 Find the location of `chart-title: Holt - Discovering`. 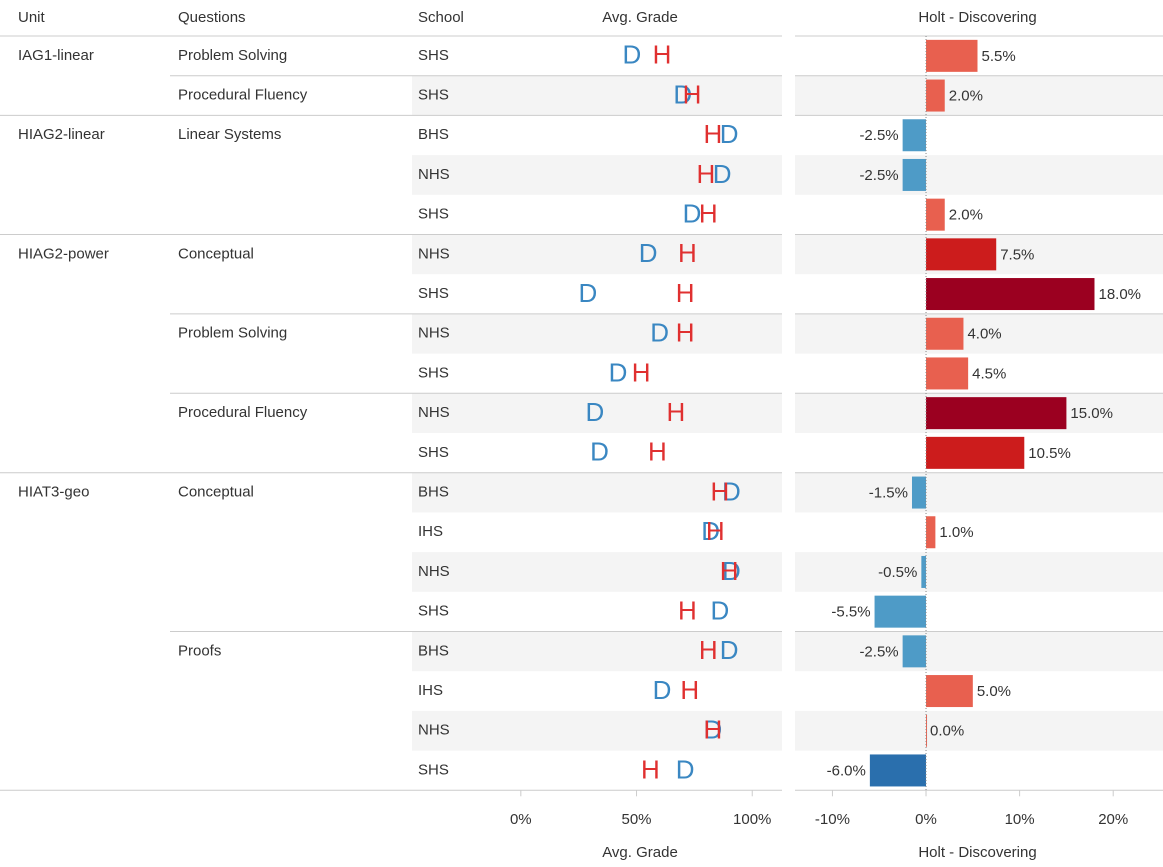

chart-title: Holt - Discovering is located at coordinates (977, 17).